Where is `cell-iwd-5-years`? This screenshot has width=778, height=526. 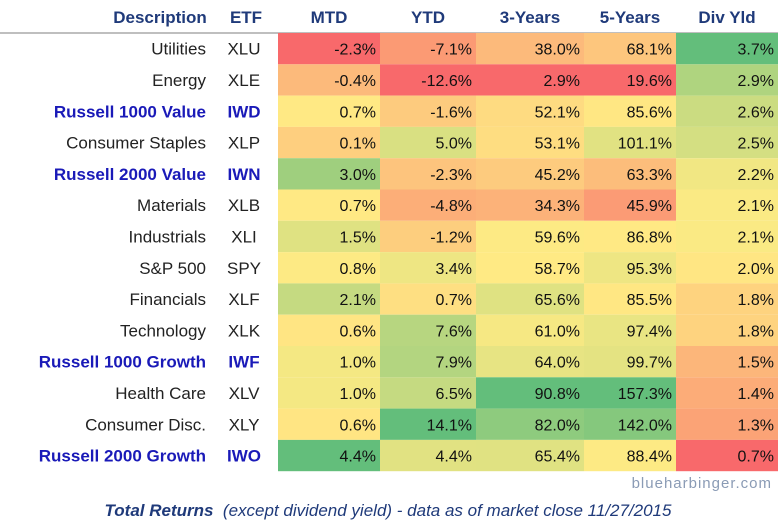
cell-iwd-5-years is located at coordinates (630, 111).